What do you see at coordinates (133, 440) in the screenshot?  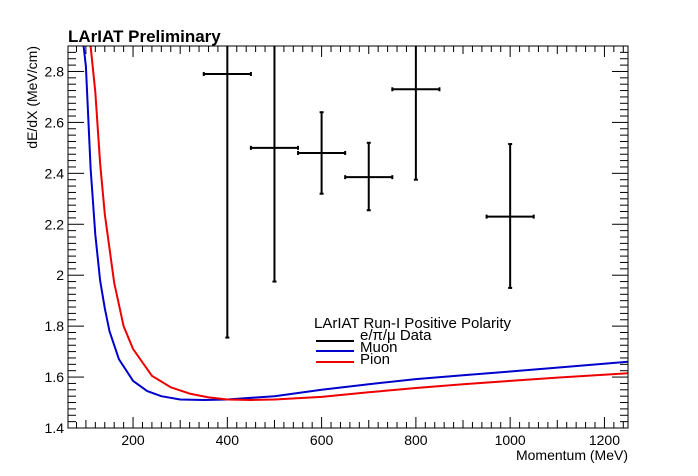 I see `x-tick-label: 200` at bounding box center [133, 440].